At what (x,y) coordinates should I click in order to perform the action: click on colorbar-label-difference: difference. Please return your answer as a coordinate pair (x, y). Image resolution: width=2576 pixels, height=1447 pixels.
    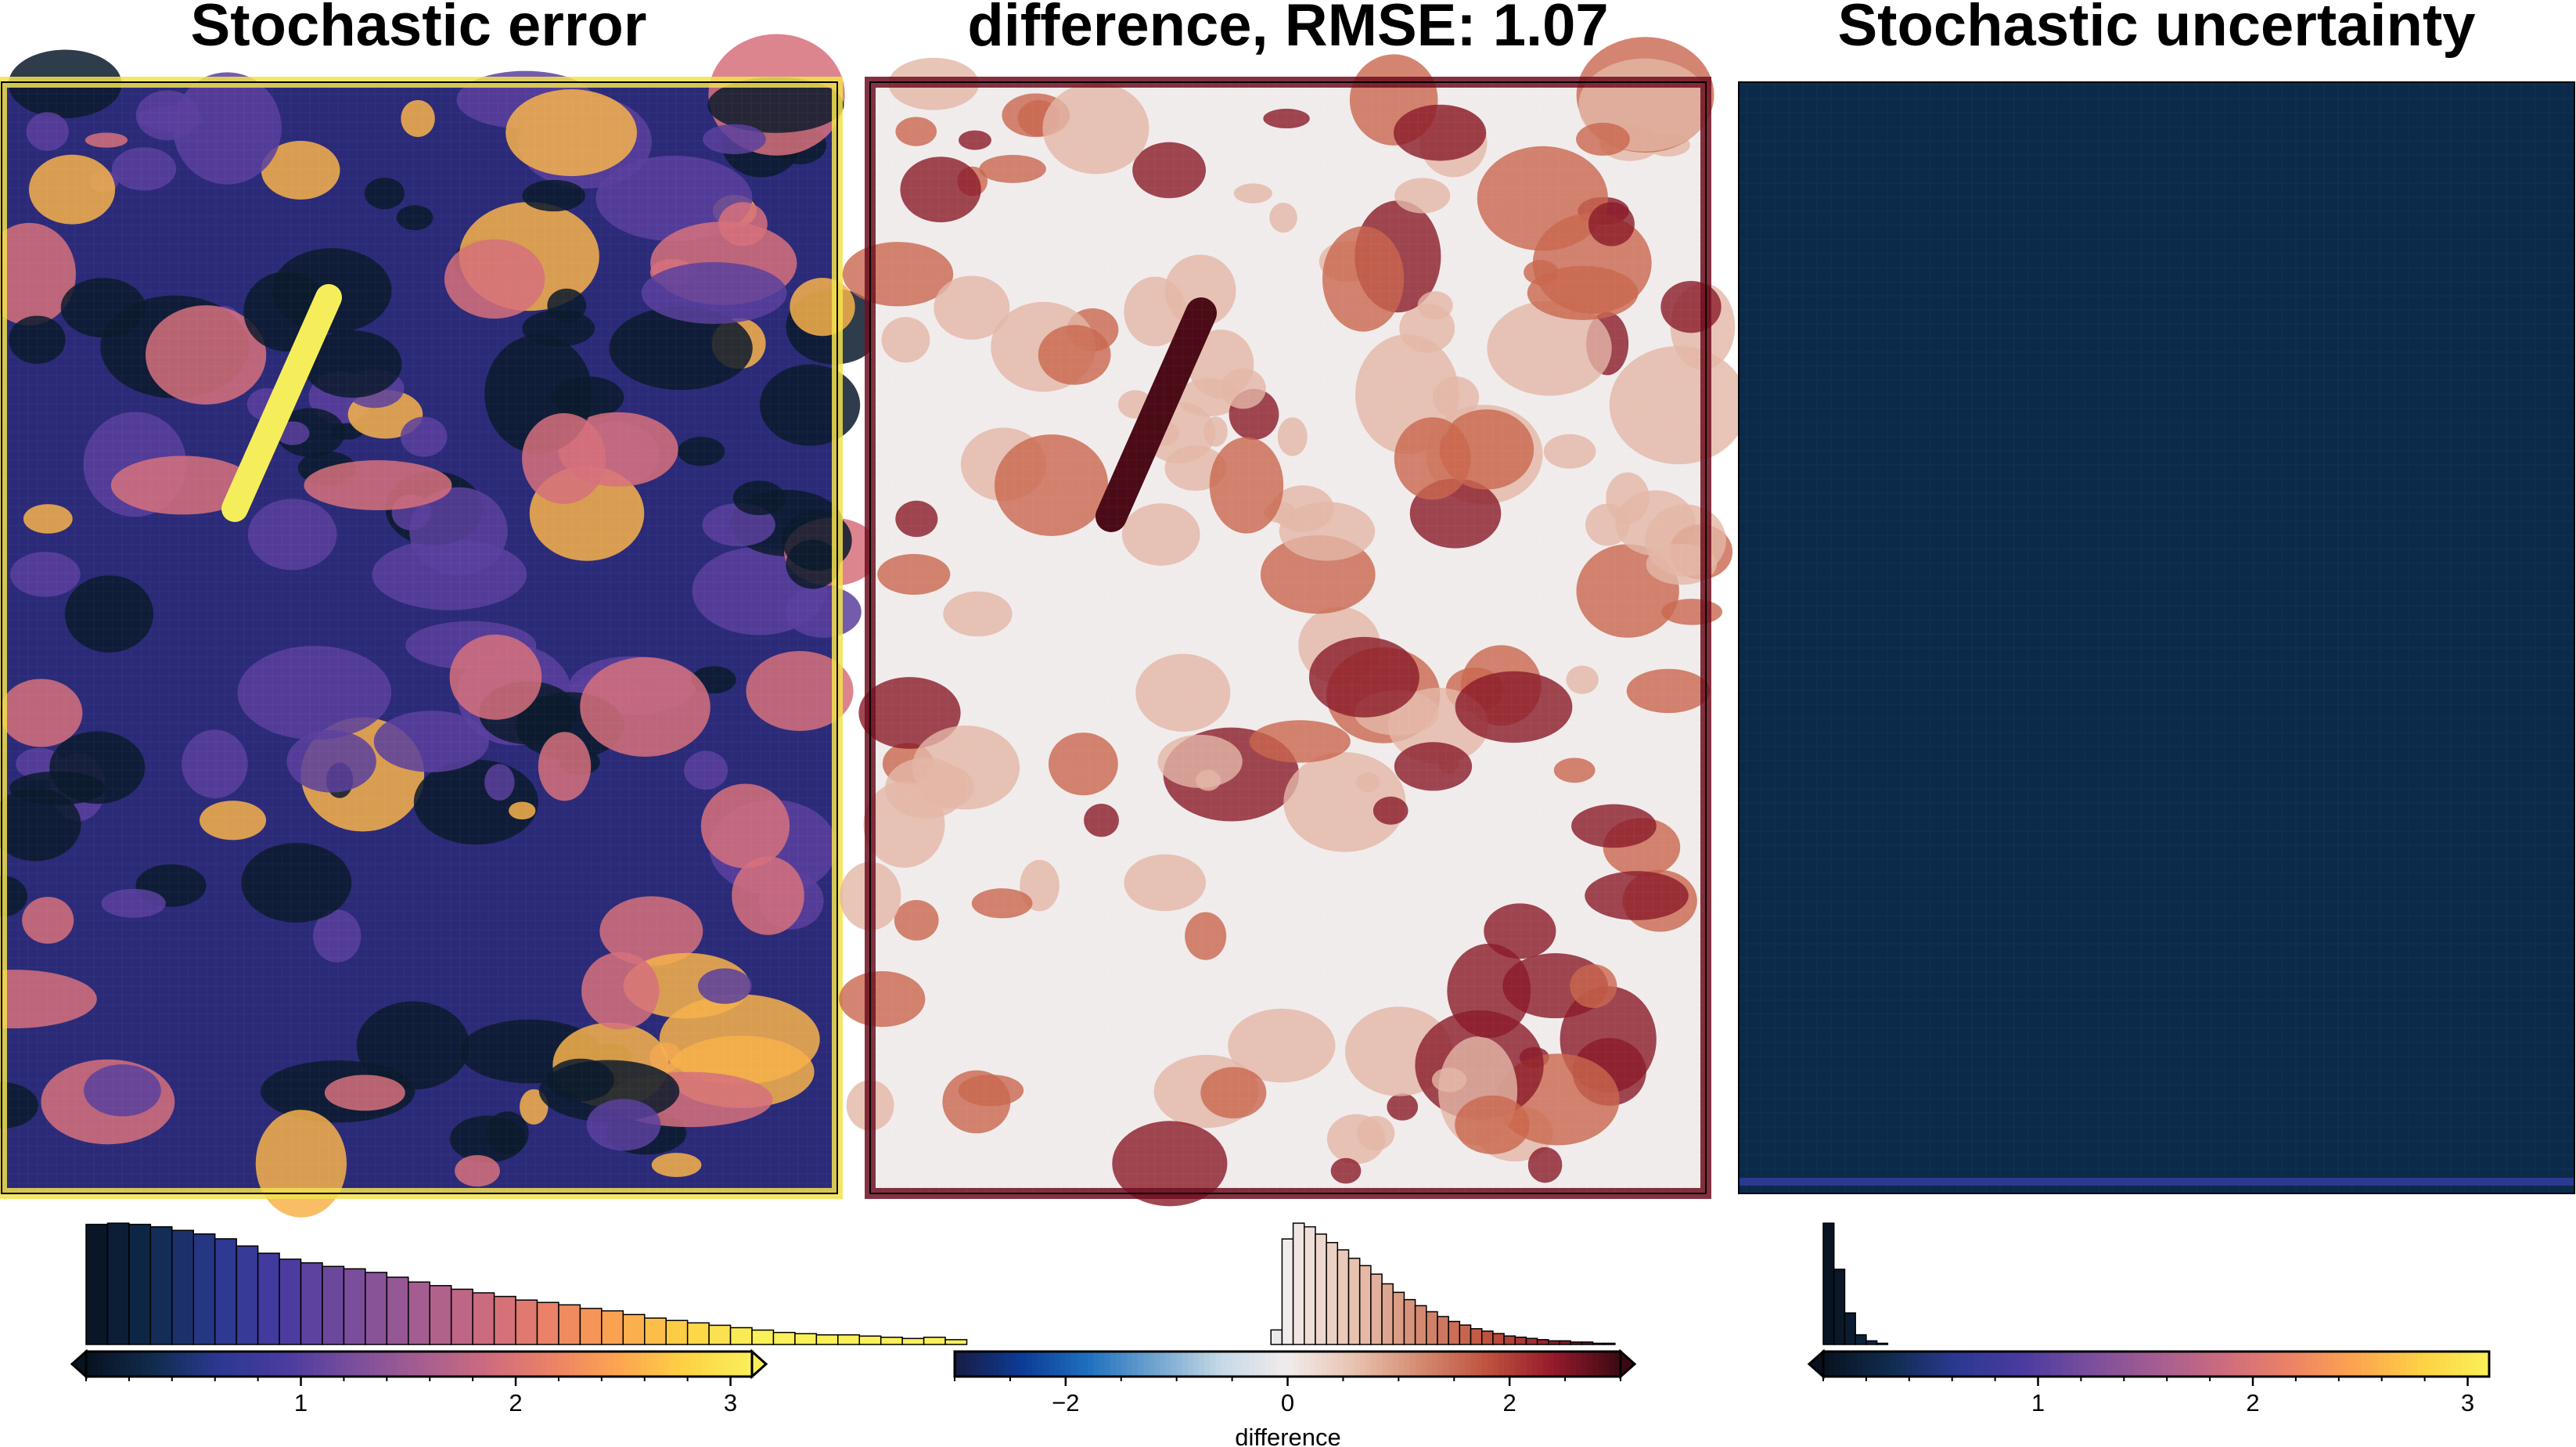
    Looking at the image, I should click on (1288, 1435).